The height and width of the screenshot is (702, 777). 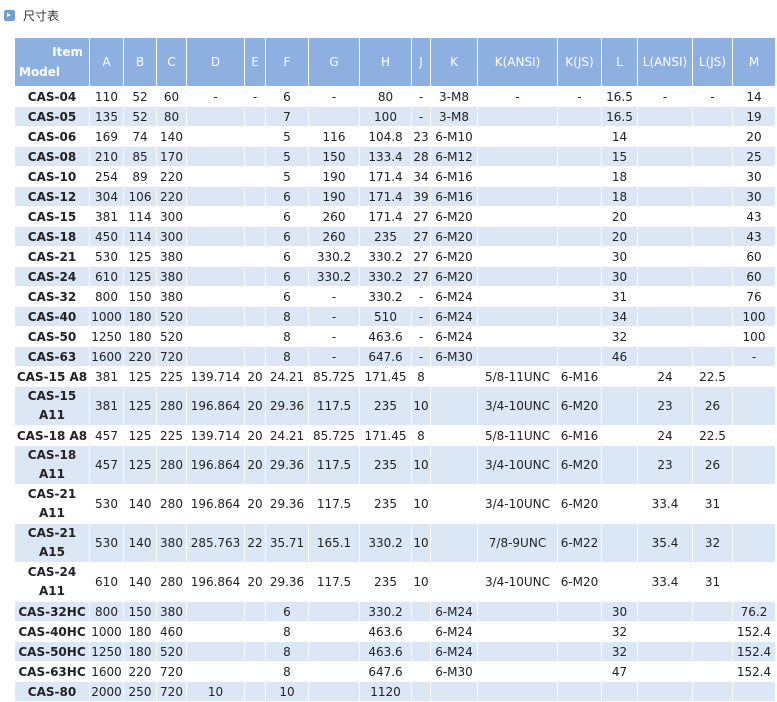 I want to click on value-cell: 3/4-10UNC, so click(x=517, y=504).